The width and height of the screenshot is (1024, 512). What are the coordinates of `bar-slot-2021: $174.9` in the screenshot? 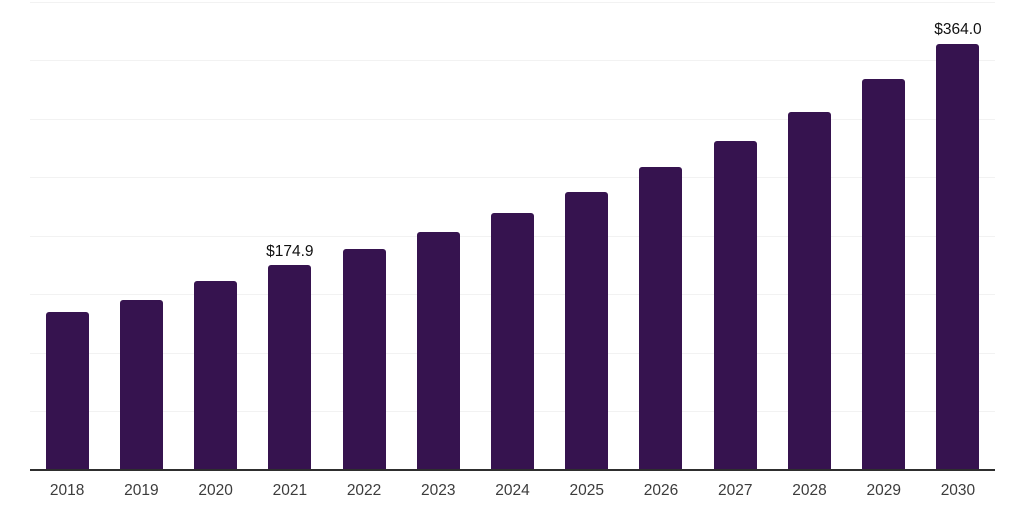 It's located at (290, 235).